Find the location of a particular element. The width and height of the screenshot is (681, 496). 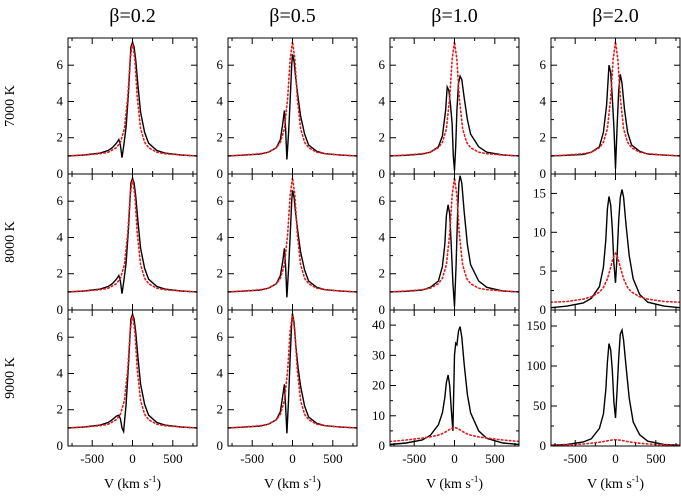

y-tick-label: 40 is located at coordinates (378, 324).